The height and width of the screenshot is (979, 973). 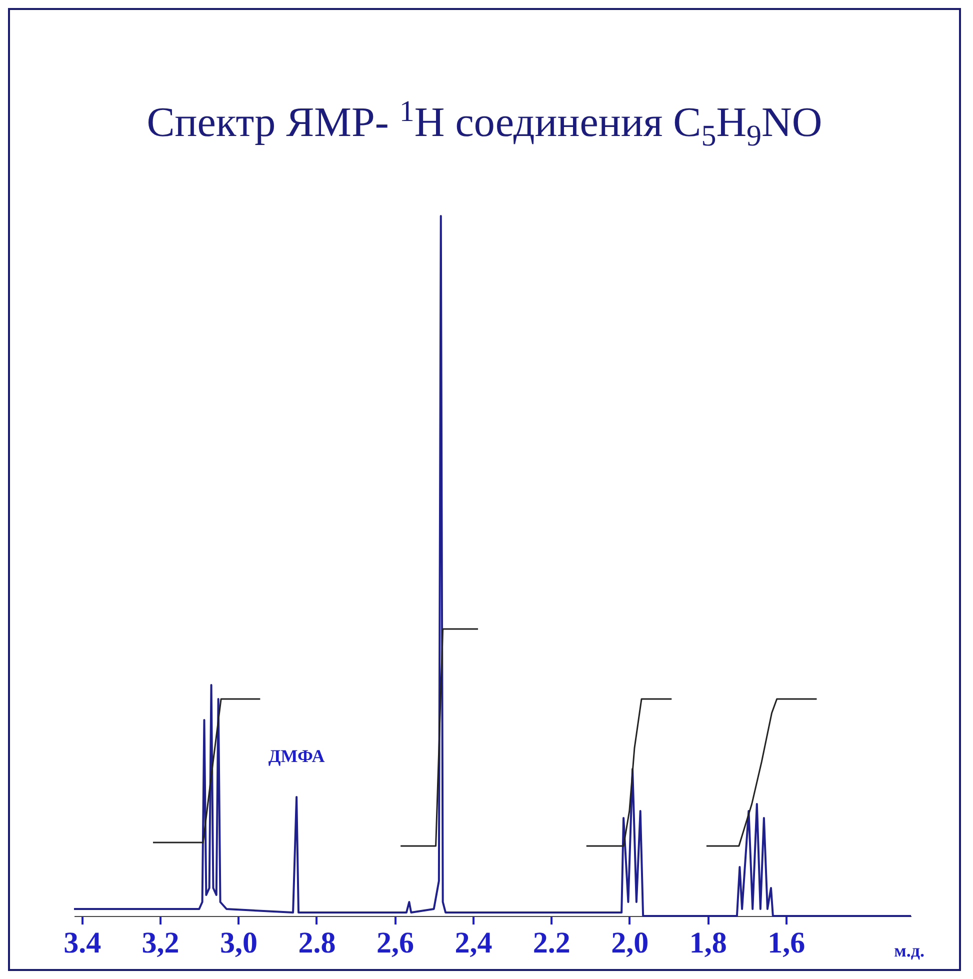 What do you see at coordinates (473, 943) in the screenshot?
I see `x-tick-label: 2,4` at bounding box center [473, 943].